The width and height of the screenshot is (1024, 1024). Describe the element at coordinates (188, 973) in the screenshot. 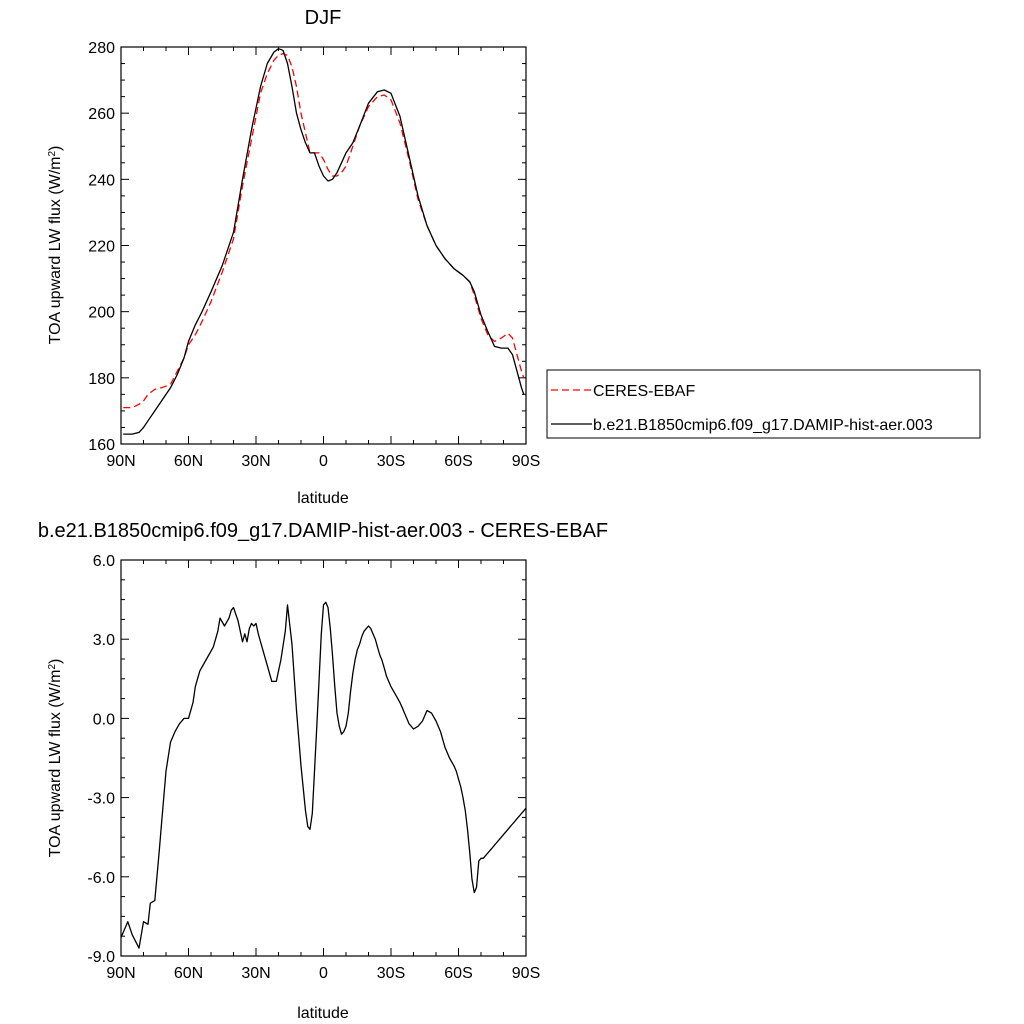

I see `bottom-xtick-label: 60N` at that location.